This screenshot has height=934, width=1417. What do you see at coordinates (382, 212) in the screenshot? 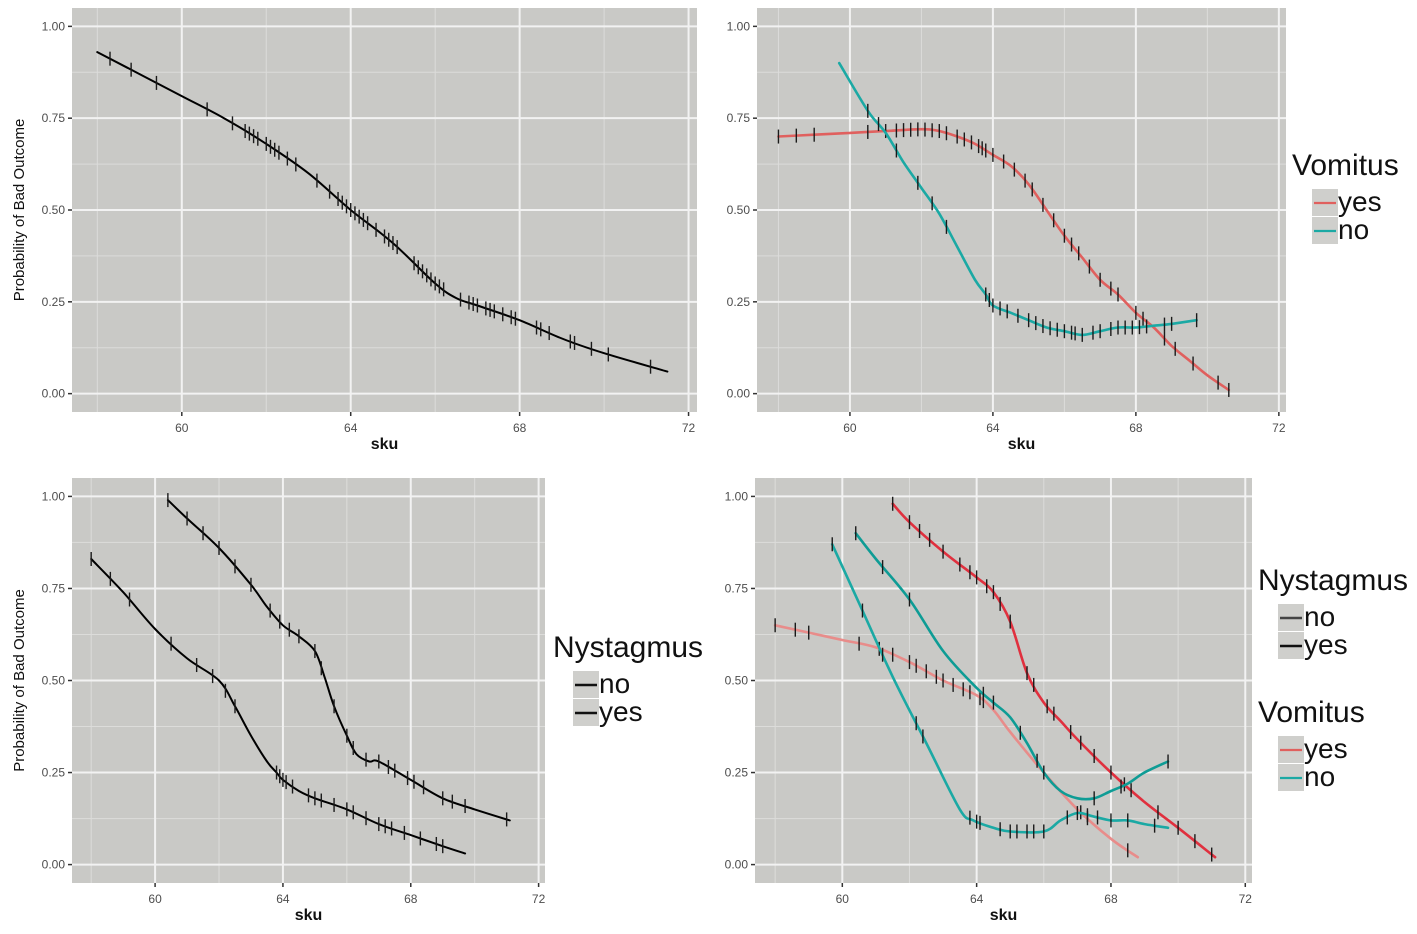
I see `series-all` at bounding box center [382, 212].